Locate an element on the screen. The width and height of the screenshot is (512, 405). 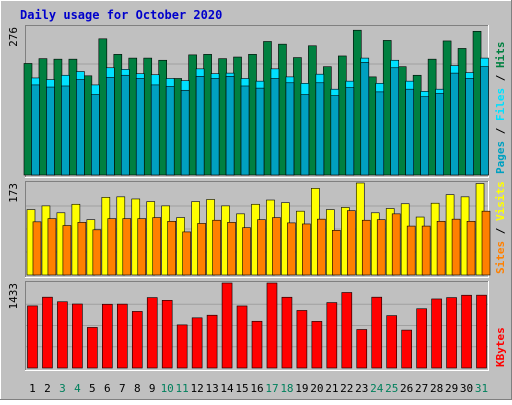
day-label-27: 27 is located at coordinates (421, 388).